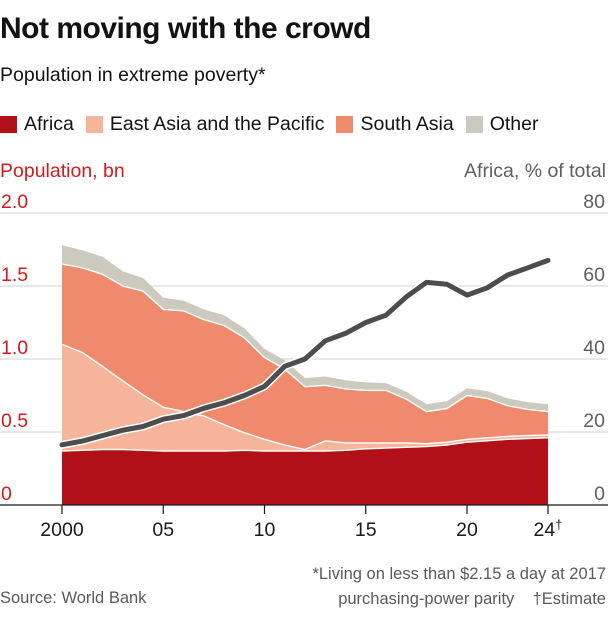 The height and width of the screenshot is (626, 608). I want to click on x-tick-label-3: 15, so click(366, 530).